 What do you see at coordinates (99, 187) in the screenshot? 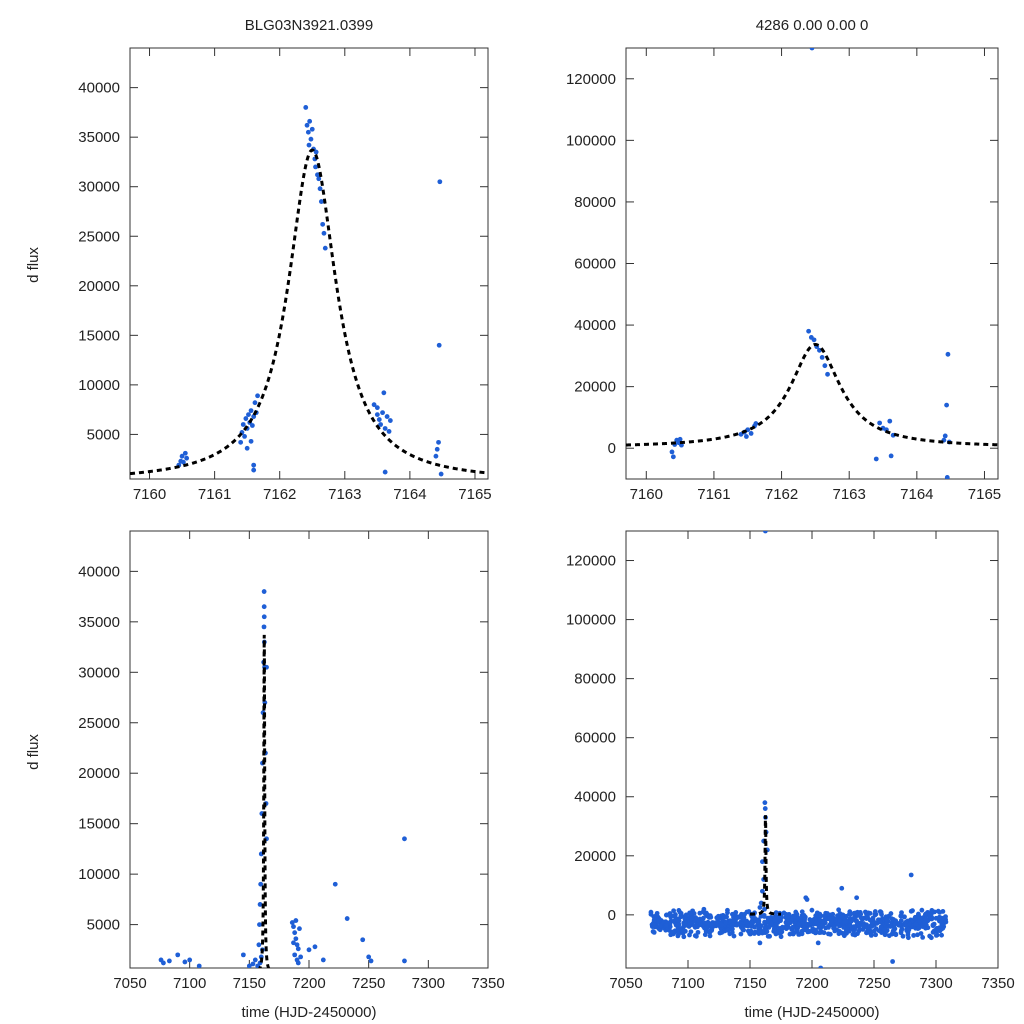
I see `y-tick-label: 30000` at bounding box center [99, 187].